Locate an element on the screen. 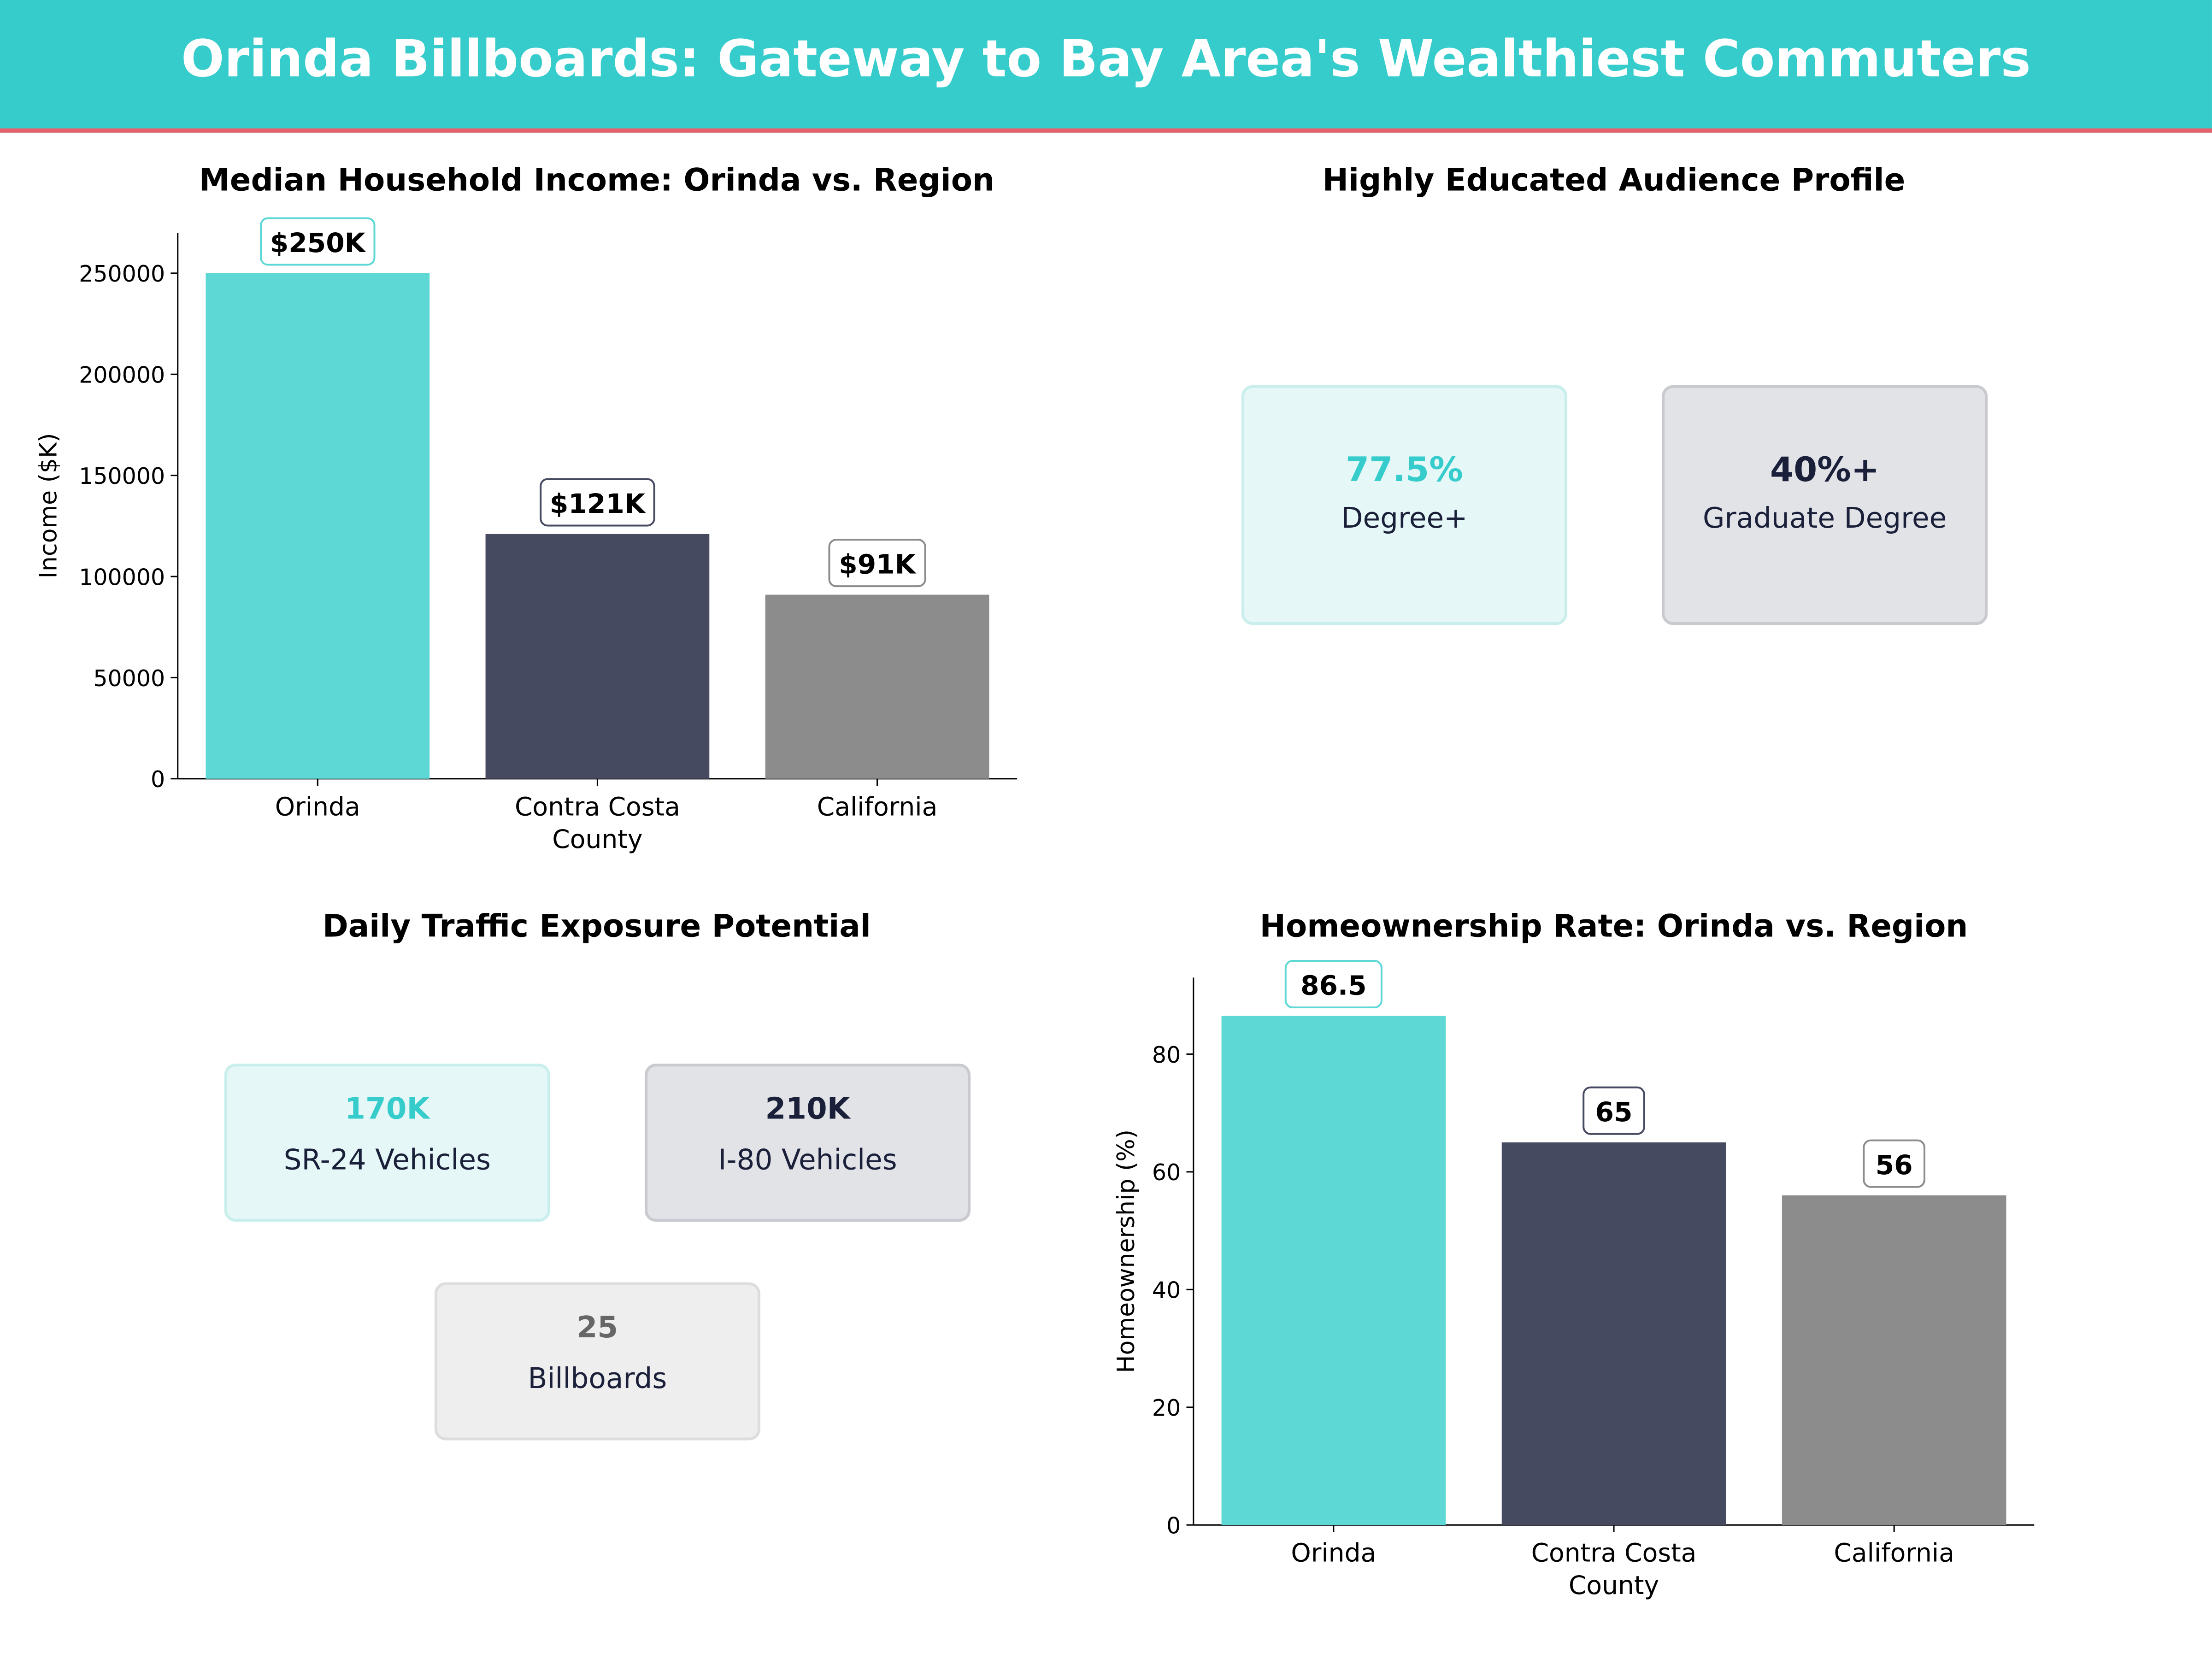 The width and height of the screenshot is (2212, 1659). y-tick-label: 100000 is located at coordinates (122, 577).